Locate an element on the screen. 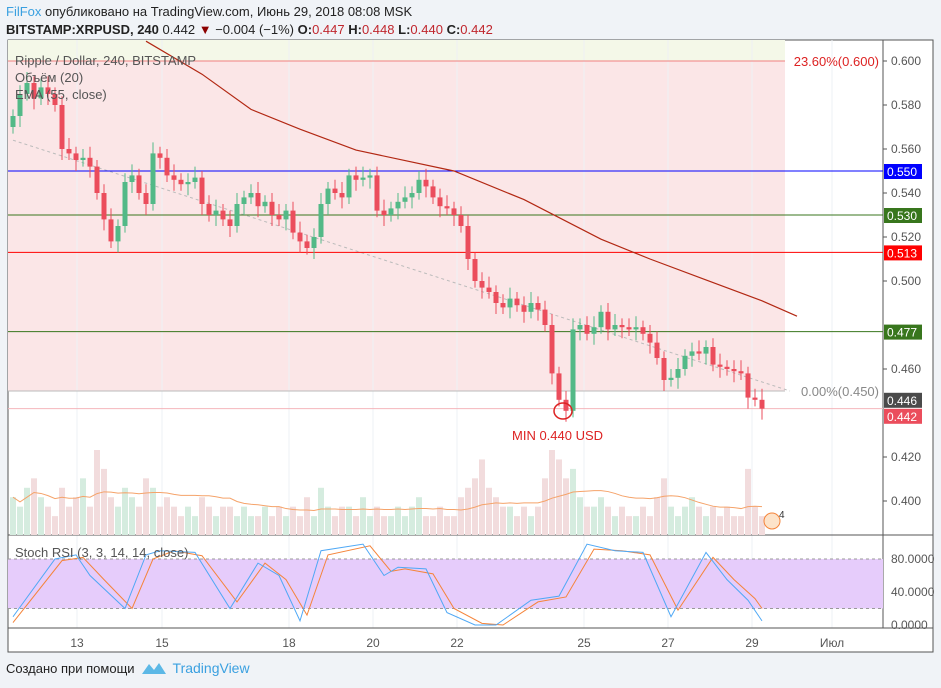 The image size is (941, 688). x-tick-label: 27 is located at coordinates (668, 643).